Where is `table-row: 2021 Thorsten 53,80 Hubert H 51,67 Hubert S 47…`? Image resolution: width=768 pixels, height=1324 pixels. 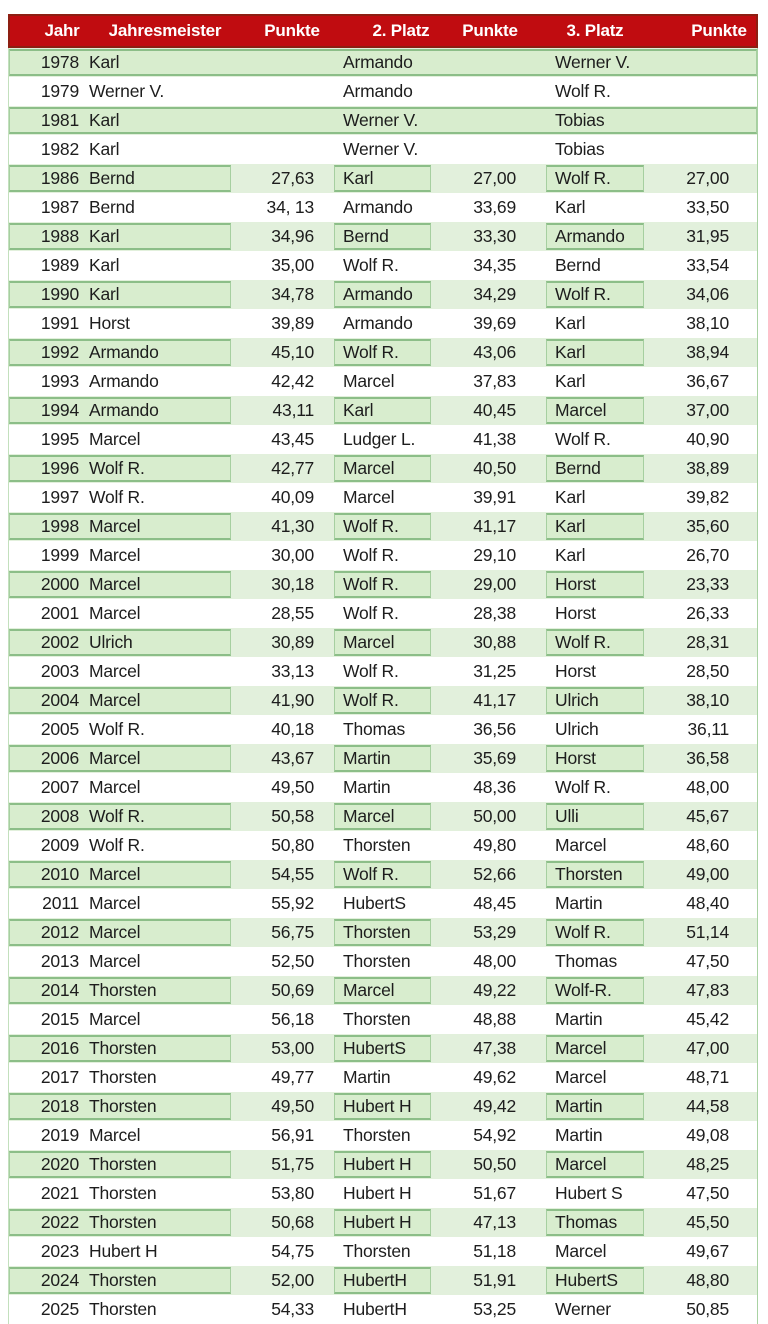
table-row: 2021 Thorsten 53,80 Hubert H 51,67 Hubert S 47… is located at coordinates (383, 1193).